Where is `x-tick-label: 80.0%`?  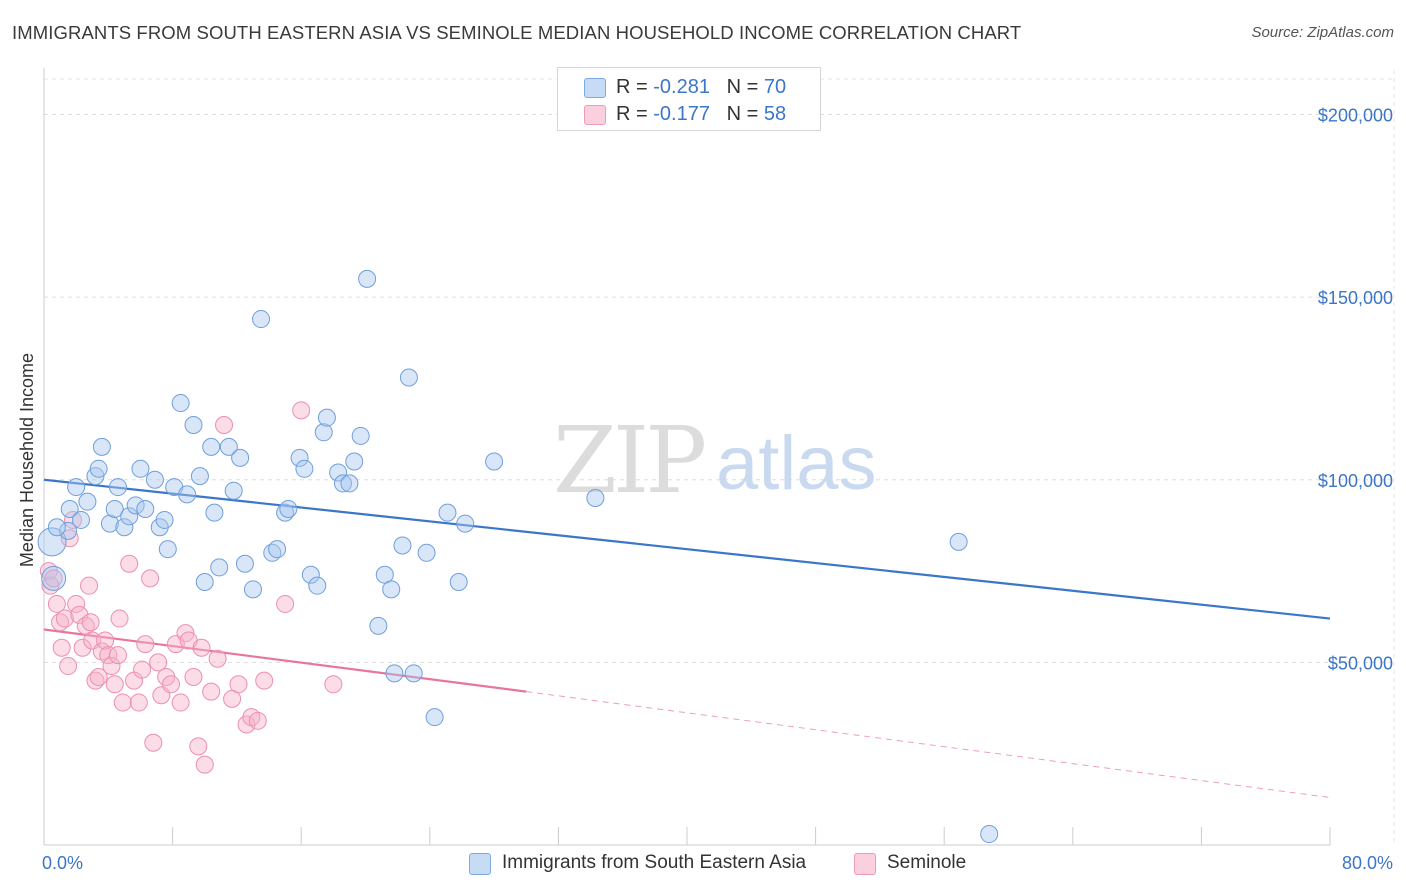 x-tick-label: 80.0% is located at coordinates (1367, 863).